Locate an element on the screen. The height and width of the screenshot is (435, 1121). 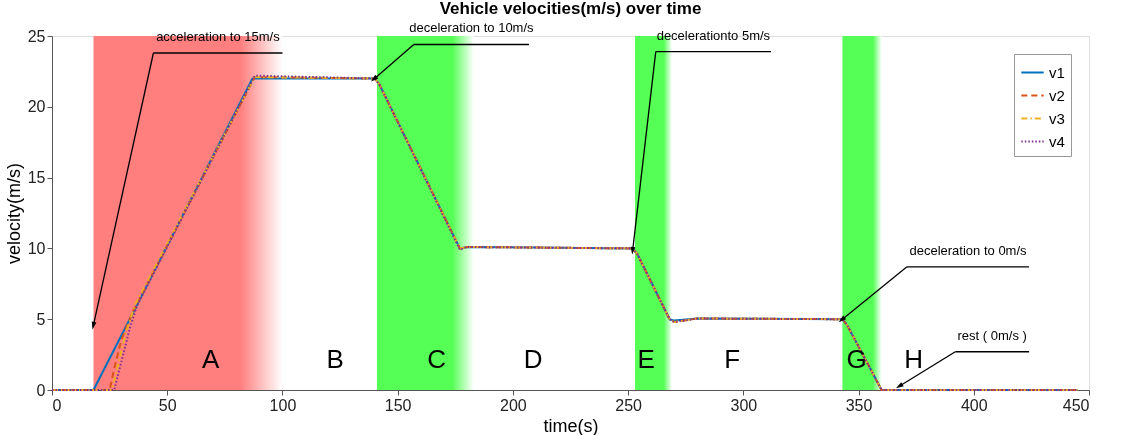
y-tick-label: 15 is located at coordinates (36, 178).